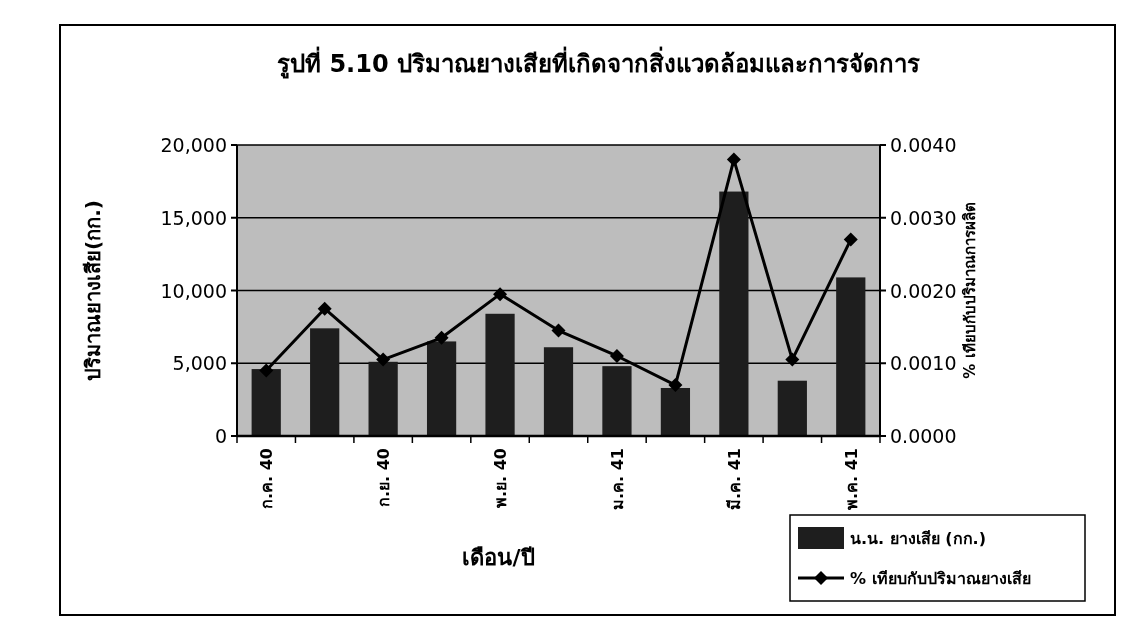 The image size is (1145, 617). What do you see at coordinates (498, 557) in the screenshot?
I see `x-axis-title: เดือน/ปี` at bounding box center [498, 557].